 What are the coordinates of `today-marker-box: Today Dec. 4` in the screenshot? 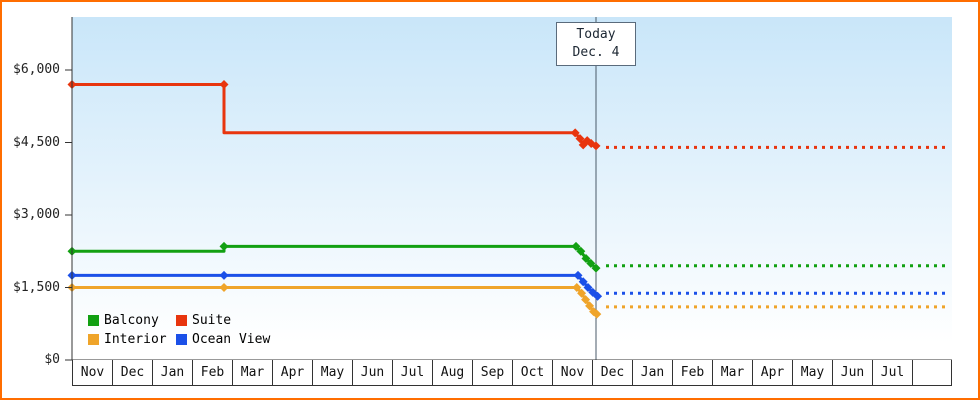 It's located at (596, 44).